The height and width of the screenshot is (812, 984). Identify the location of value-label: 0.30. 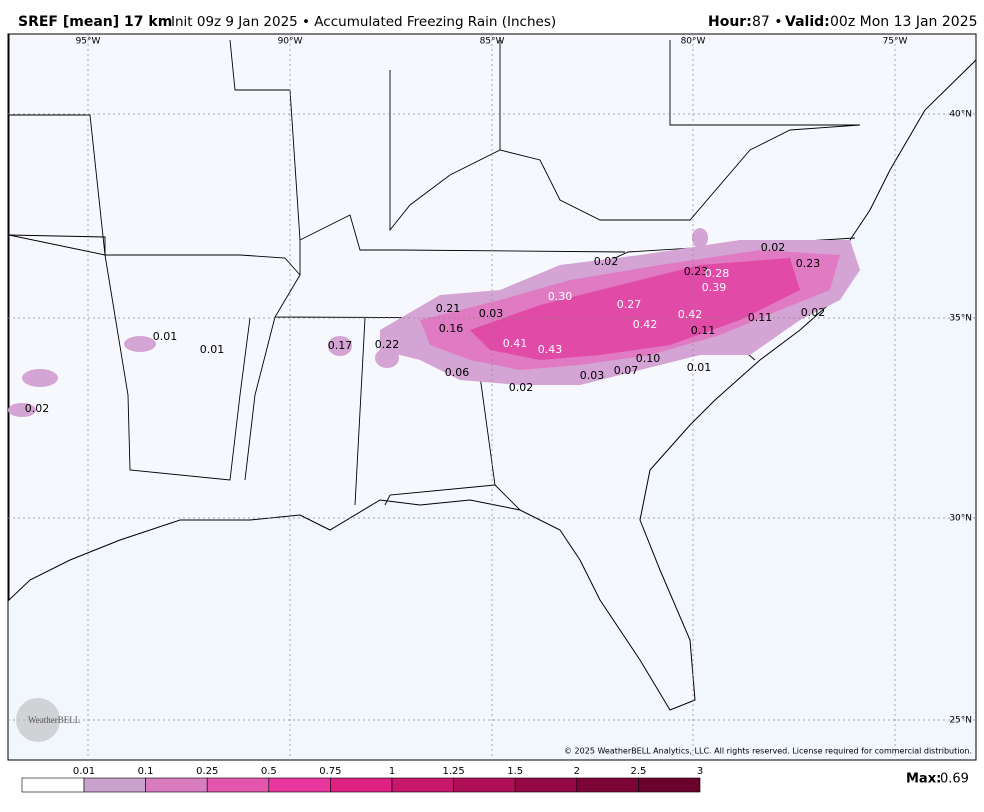
(560, 296).